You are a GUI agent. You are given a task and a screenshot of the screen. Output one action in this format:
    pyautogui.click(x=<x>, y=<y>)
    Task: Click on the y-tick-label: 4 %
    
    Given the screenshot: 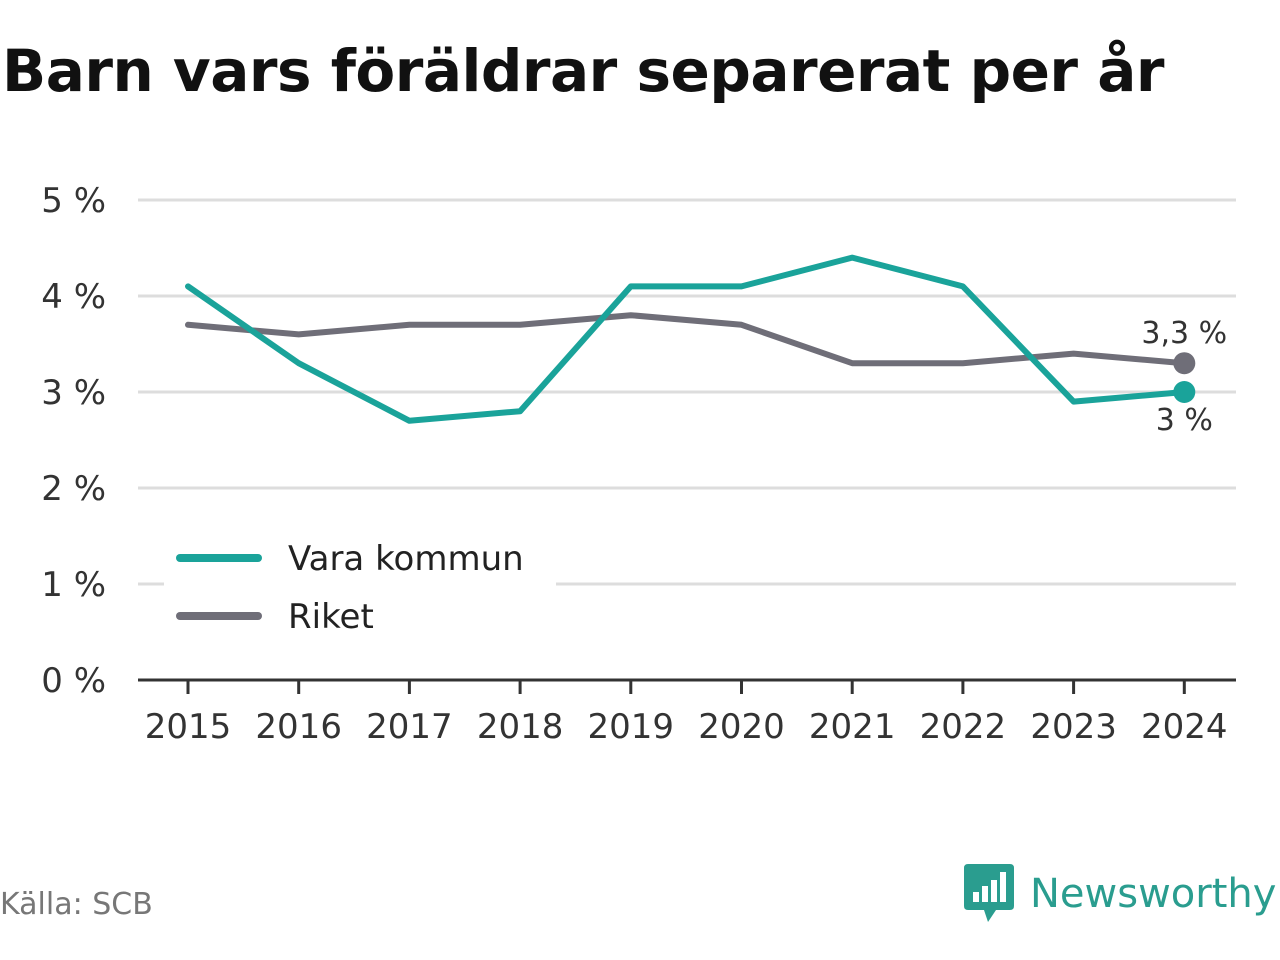 What is the action you would take?
    pyautogui.click(x=73, y=297)
    